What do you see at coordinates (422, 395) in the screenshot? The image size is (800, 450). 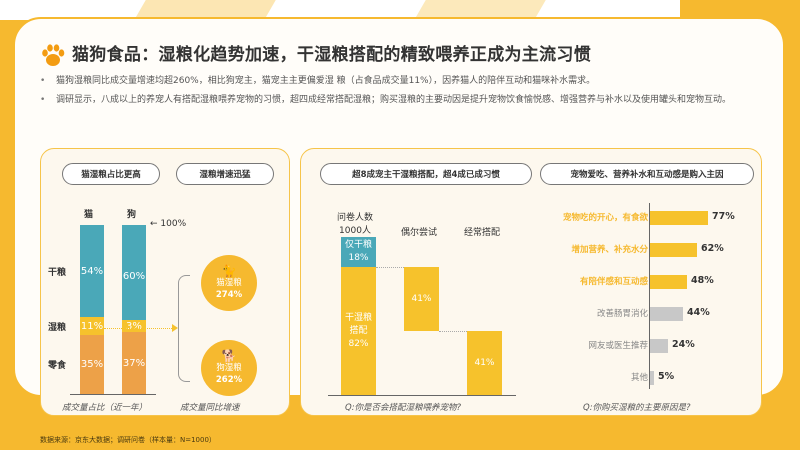 I see `wf-axis` at bounding box center [422, 395].